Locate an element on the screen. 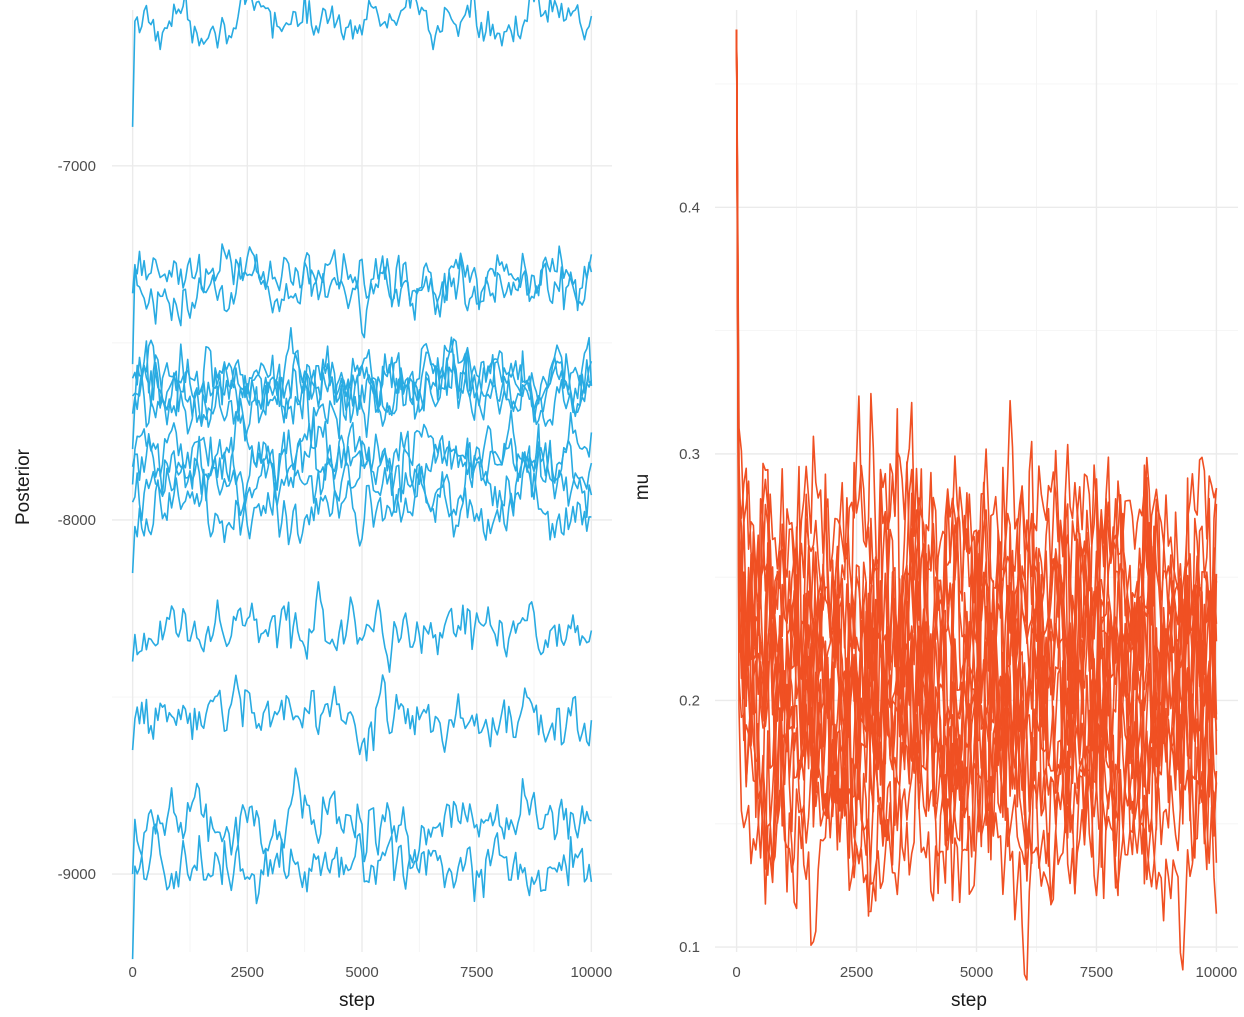  mu-x-axis-title: step is located at coordinates (969, 1000).